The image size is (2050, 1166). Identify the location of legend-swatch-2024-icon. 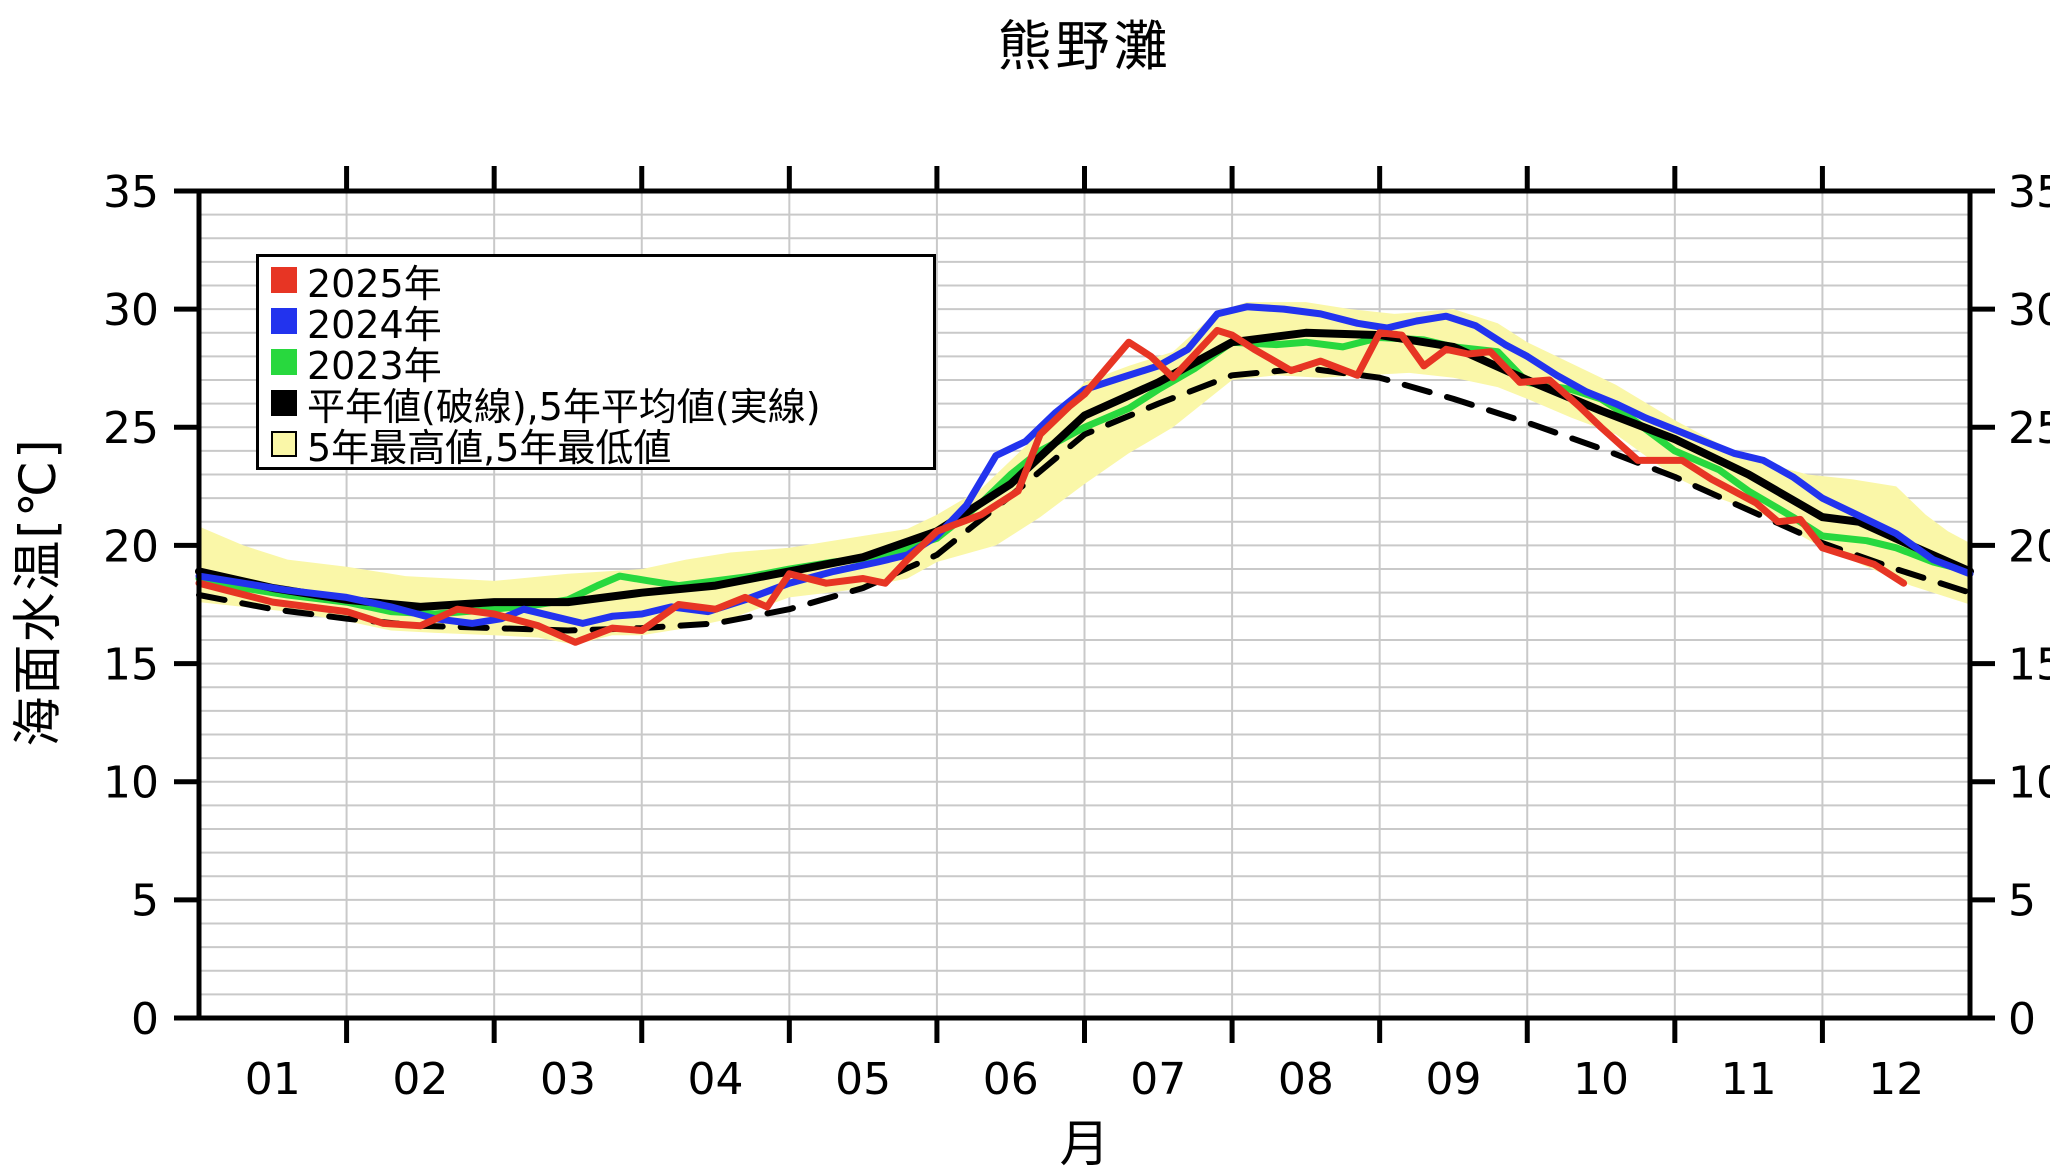
(284, 321).